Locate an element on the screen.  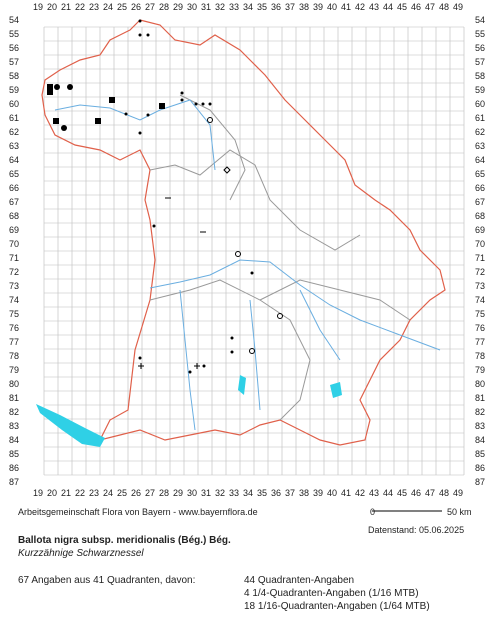
y-label: 75 is located at coordinates (480, 314).